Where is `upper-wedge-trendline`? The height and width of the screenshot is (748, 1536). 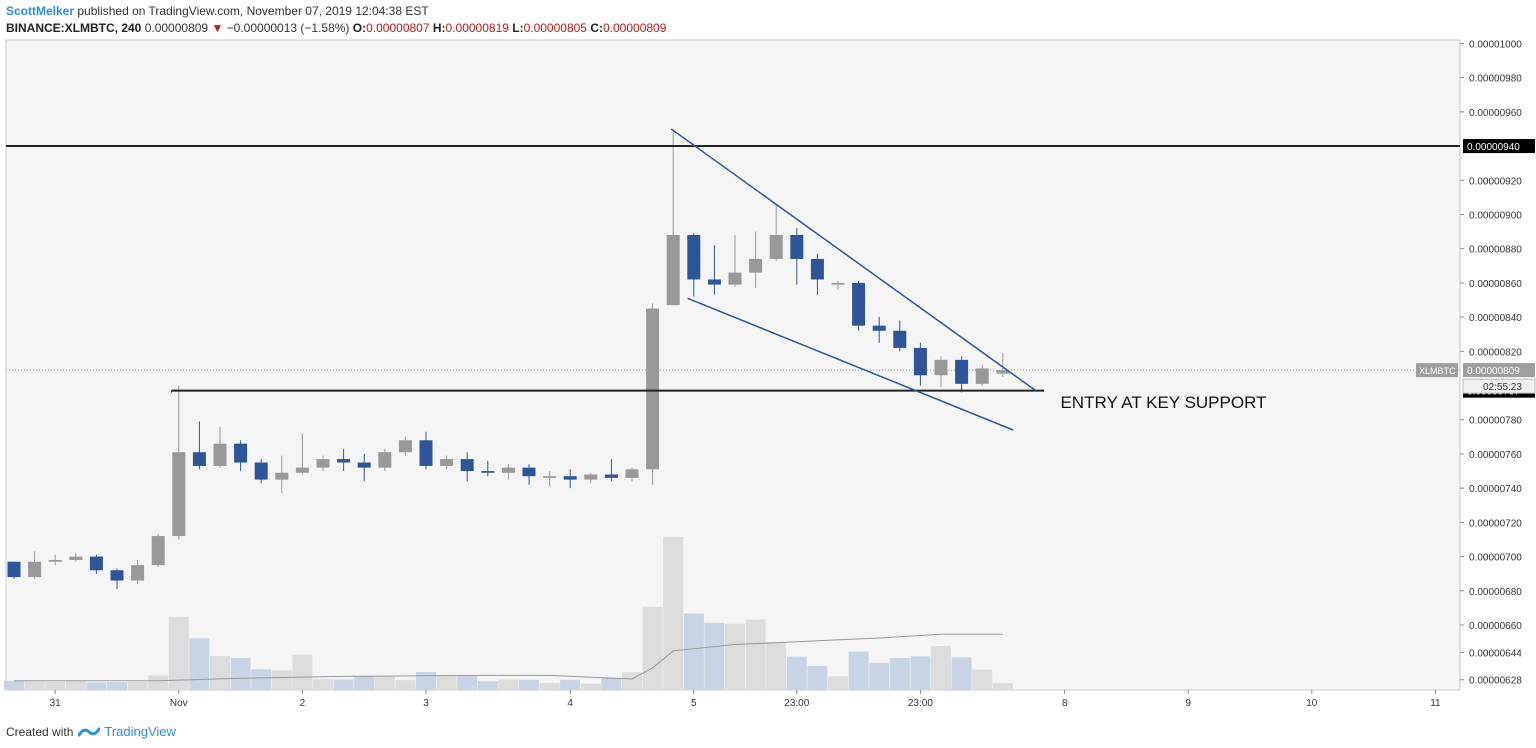
upper-wedge-trendline is located at coordinates (853, 260).